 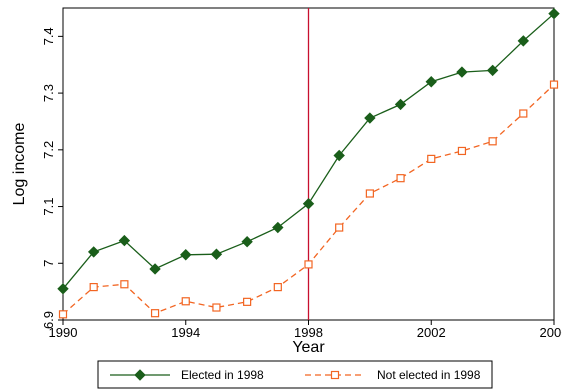 I want to click on y-tick-label: 6.9, so click(x=48, y=320).